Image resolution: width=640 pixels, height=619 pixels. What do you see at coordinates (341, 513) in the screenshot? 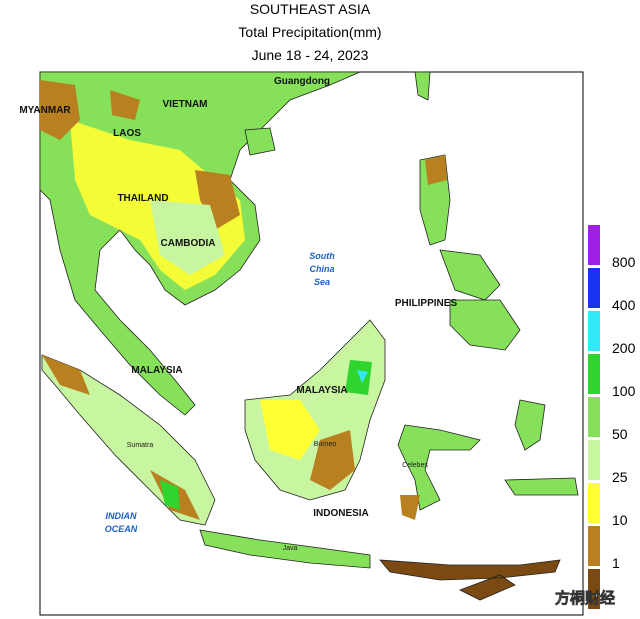
I see `map-label: INDONESIA` at bounding box center [341, 513].